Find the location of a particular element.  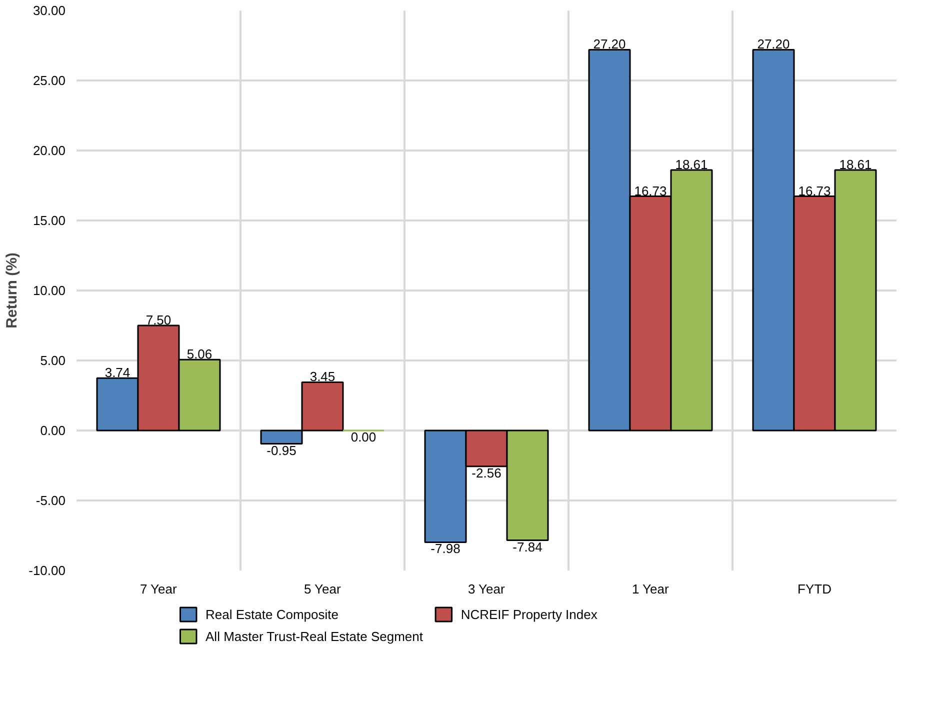

data-label: -0.95 is located at coordinates (281, 450).